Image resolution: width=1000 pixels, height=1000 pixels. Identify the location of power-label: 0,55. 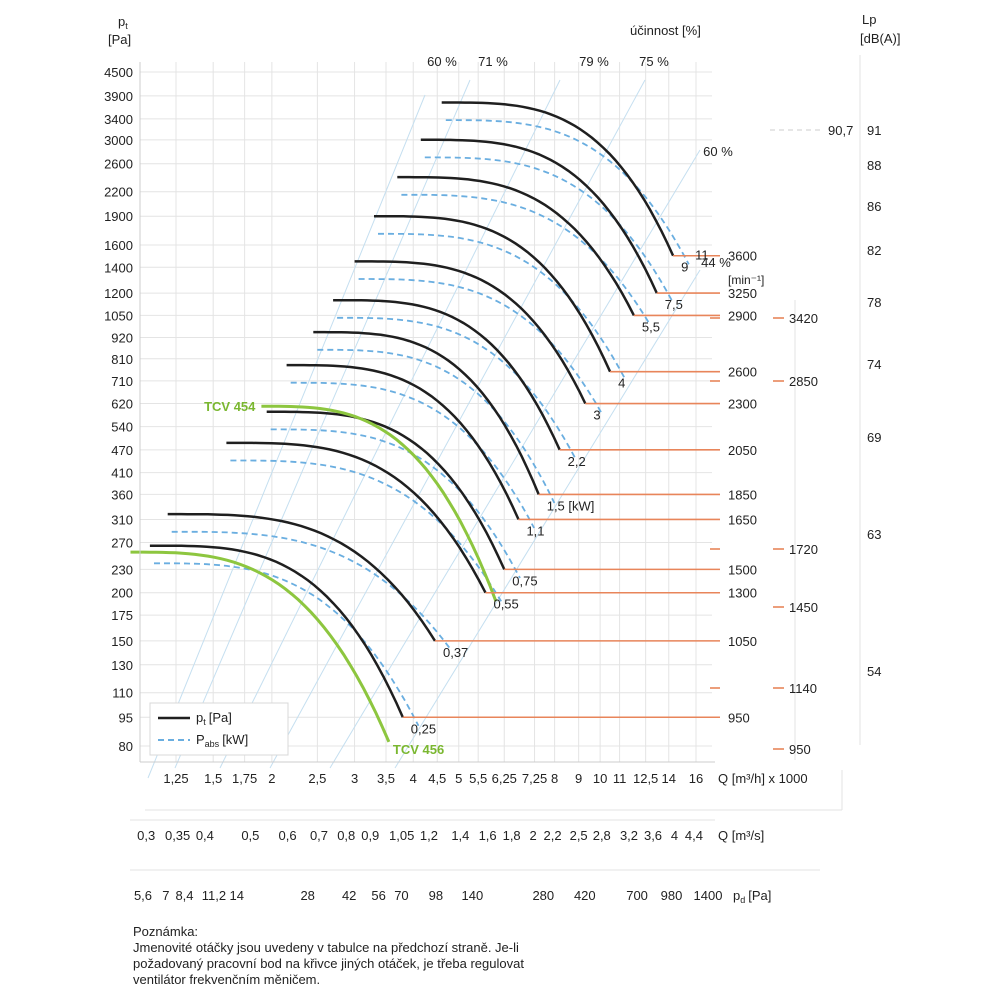
(505, 604).